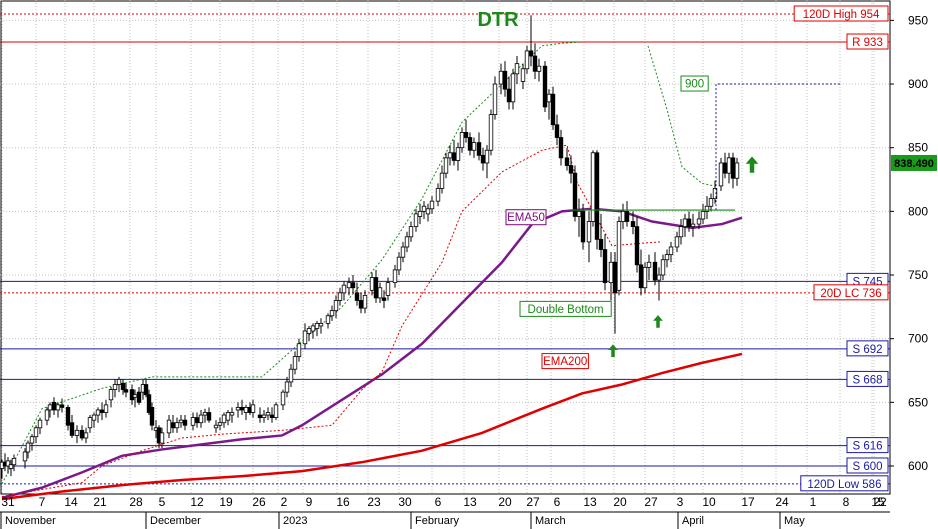  Describe the element at coordinates (694, 83) in the screenshot. I see `target-900-label-box` at that location.